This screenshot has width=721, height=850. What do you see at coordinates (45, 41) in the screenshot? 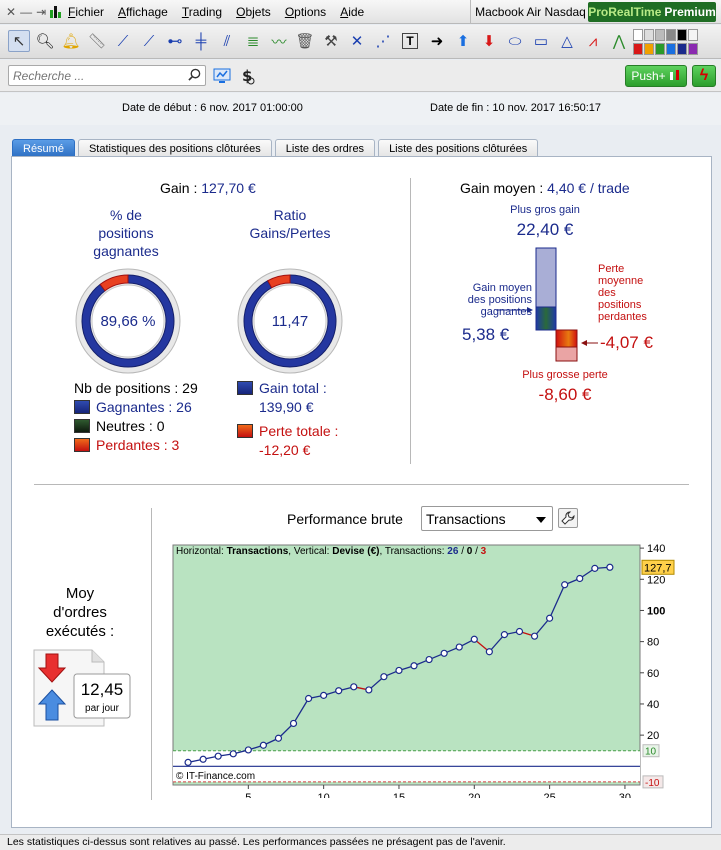
I see `zoom-tool-icon: 🔍︎` at bounding box center [45, 41].